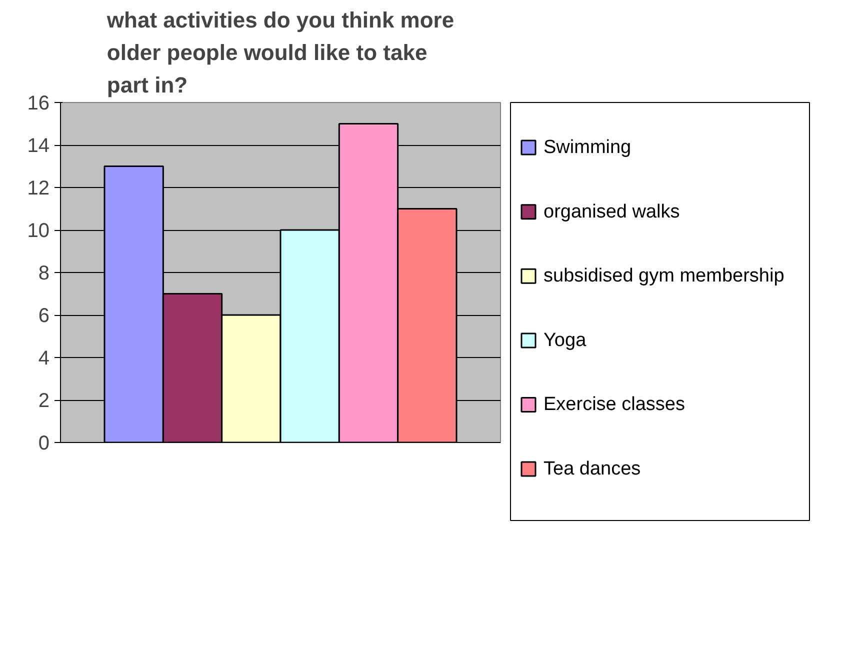  What do you see at coordinates (38, 189) in the screenshot?
I see `y-tick-label: 12` at bounding box center [38, 189].